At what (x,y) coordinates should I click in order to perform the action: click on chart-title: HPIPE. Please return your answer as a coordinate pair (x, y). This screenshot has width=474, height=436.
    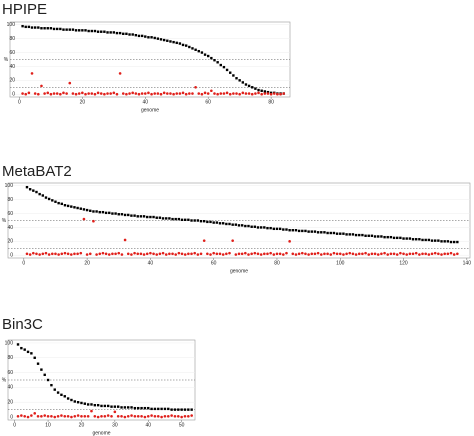
    Looking at the image, I should click on (24, 9).